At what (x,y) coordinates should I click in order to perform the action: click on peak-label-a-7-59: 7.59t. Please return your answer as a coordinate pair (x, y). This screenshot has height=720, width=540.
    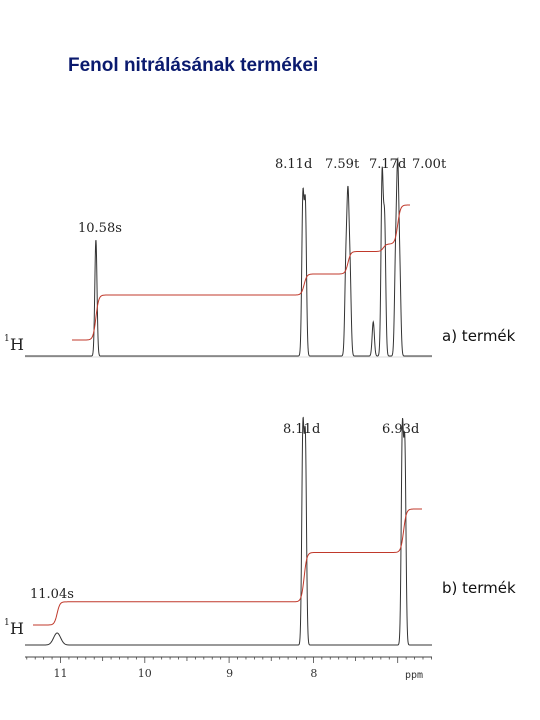
    Looking at the image, I should click on (342, 164).